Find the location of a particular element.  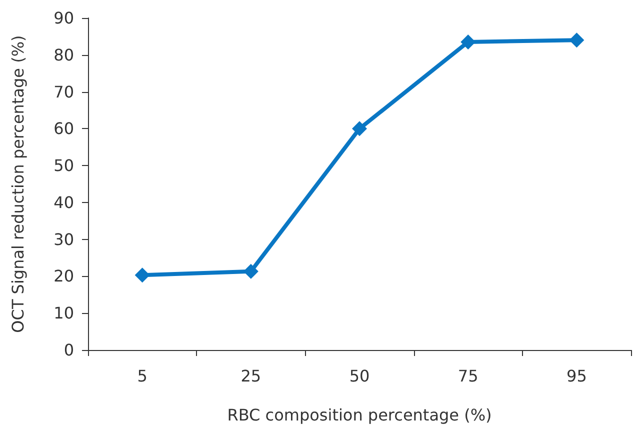

y-tick-label: 30 is located at coordinates (64, 239).